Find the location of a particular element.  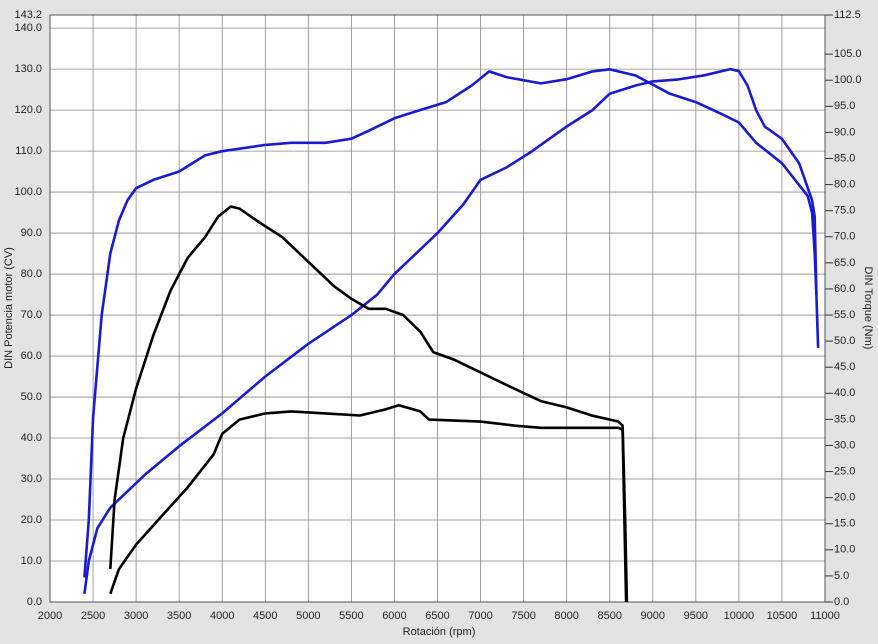

x-tick-label: 2500 is located at coordinates (93, 616).